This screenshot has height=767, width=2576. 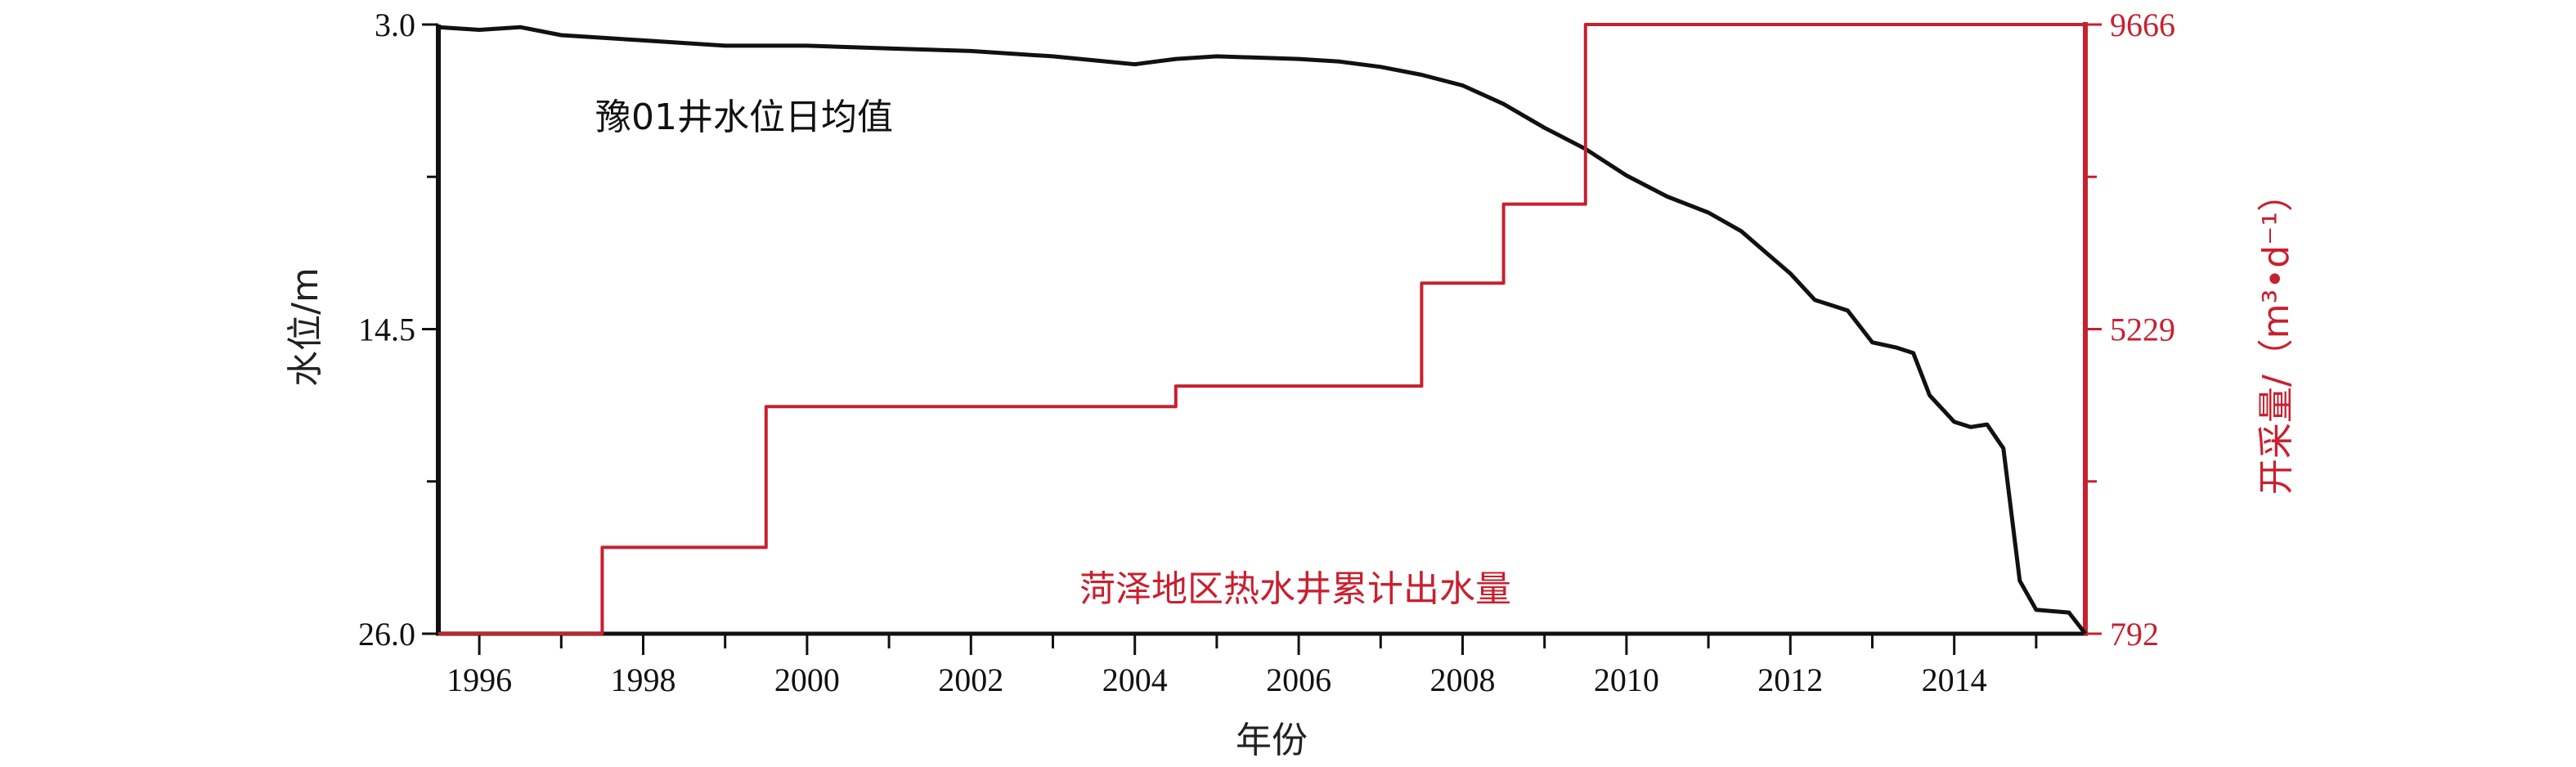 What do you see at coordinates (1295, 589) in the screenshot?
I see `yield-series-label: 菏泽地区热水井累计出水量` at bounding box center [1295, 589].